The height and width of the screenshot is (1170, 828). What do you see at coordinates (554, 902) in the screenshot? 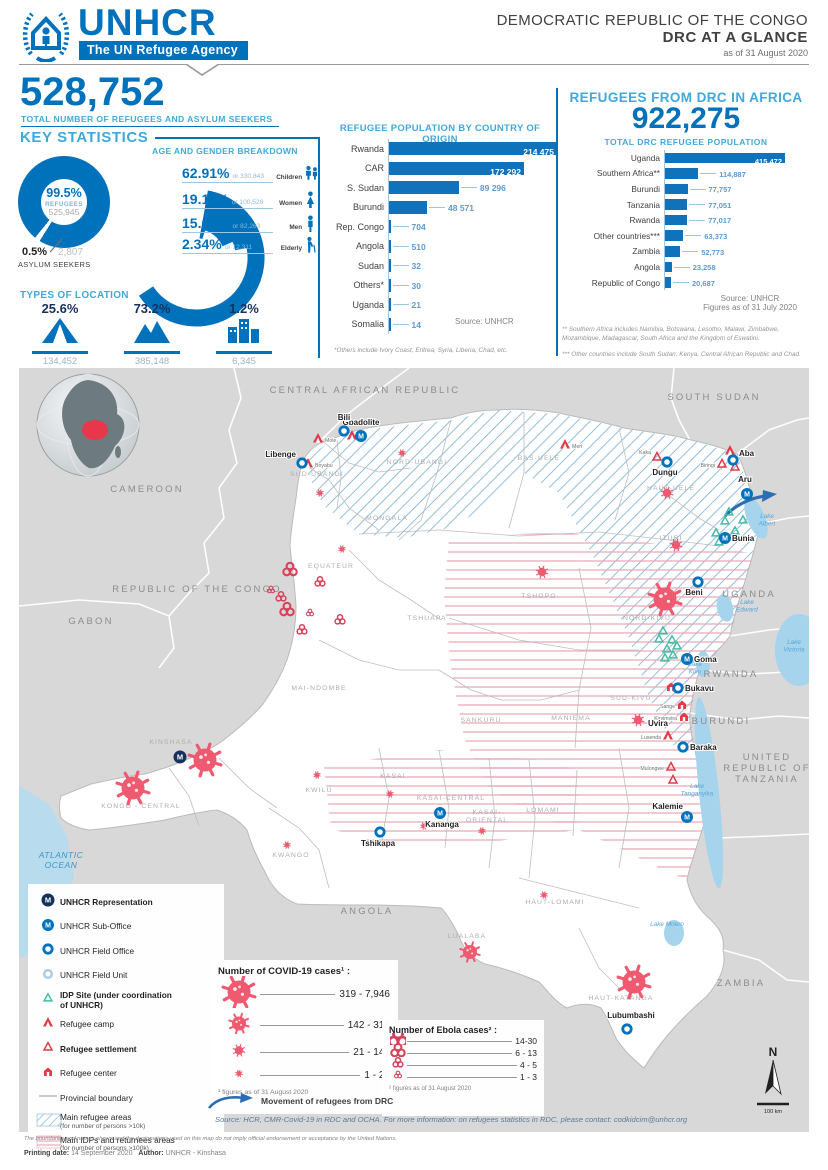
I see `map-label: HAUT-LOMAMI` at bounding box center [554, 902].